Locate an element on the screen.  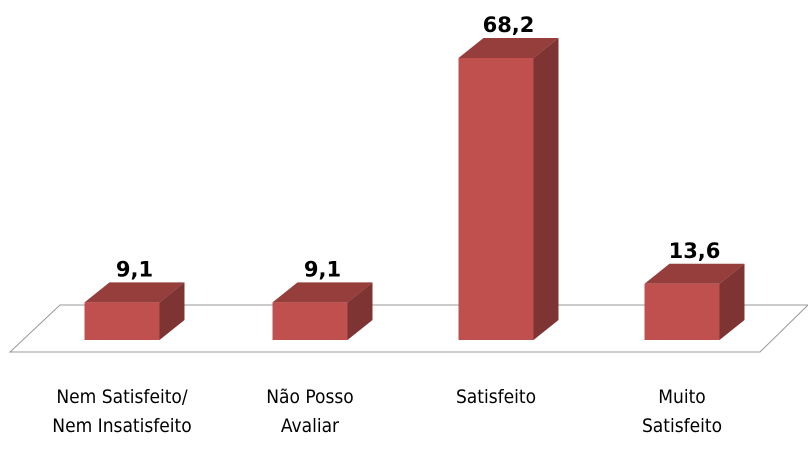
category-label: Não Posso Avaliar is located at coordinates (310, 411).